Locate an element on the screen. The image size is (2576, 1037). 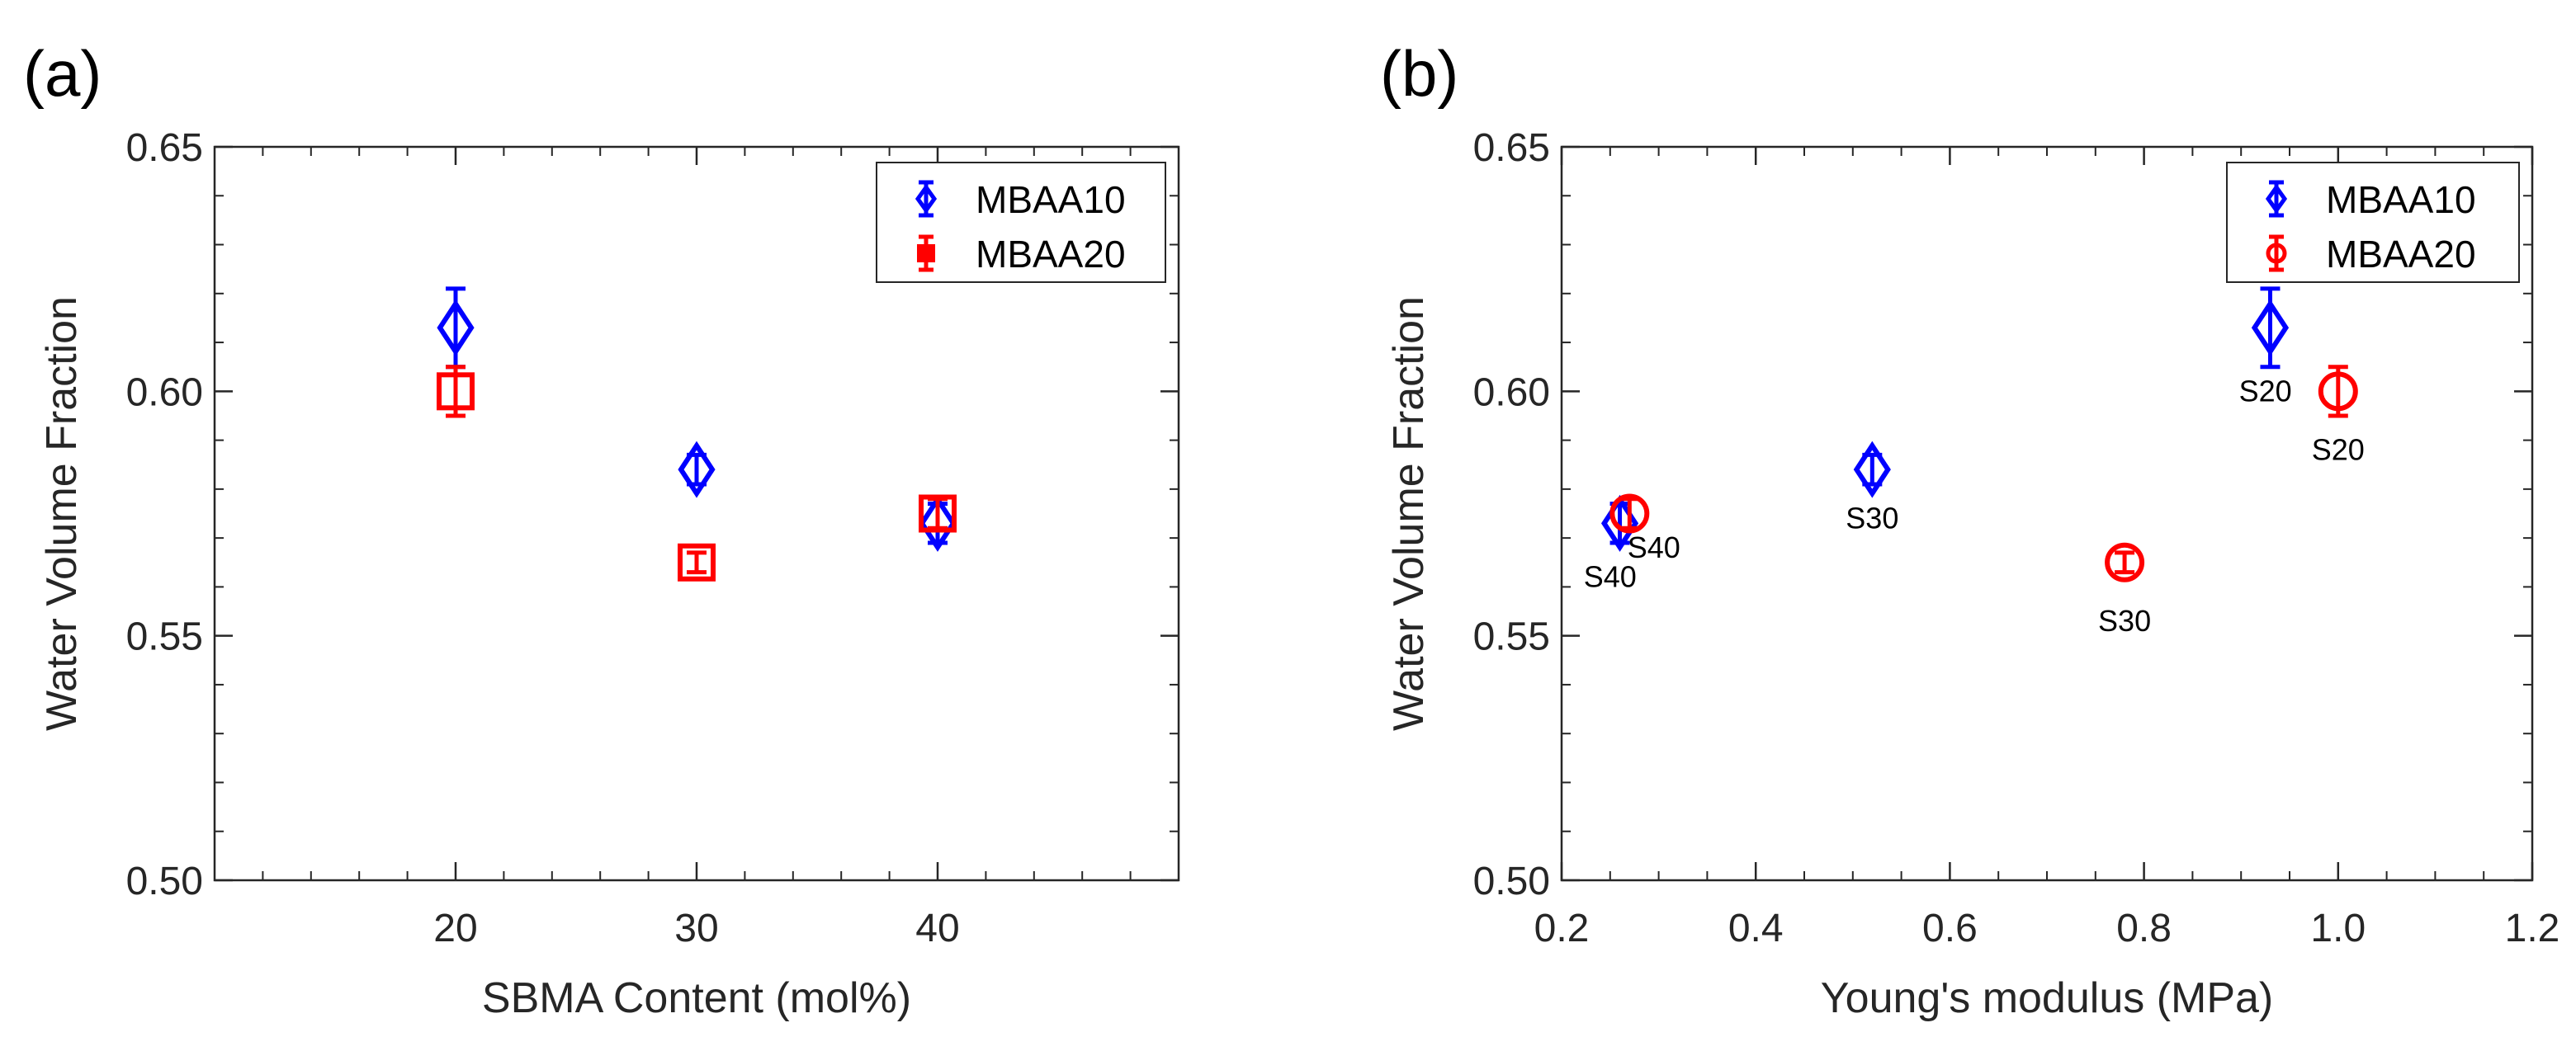
series-mbaa10 is located at coordinates (697, 419).